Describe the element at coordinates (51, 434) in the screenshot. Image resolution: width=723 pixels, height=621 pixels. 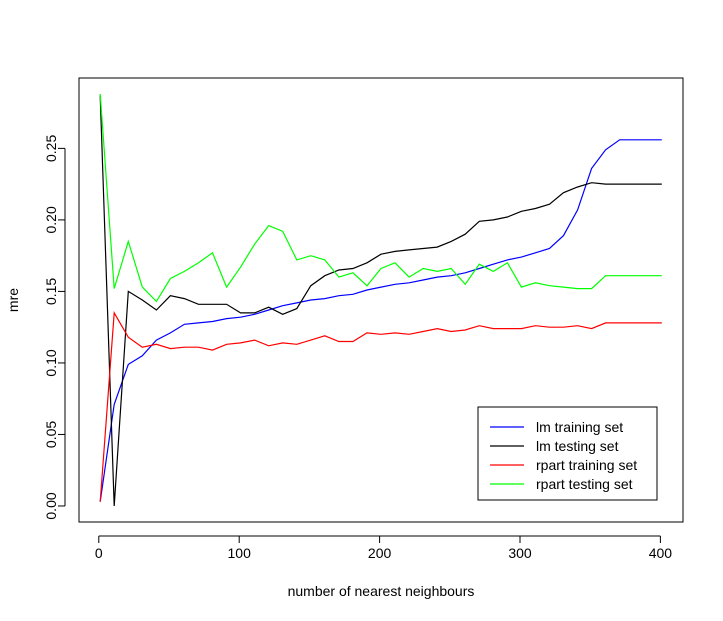
I see `y-tick-label: 0.05` at that location.